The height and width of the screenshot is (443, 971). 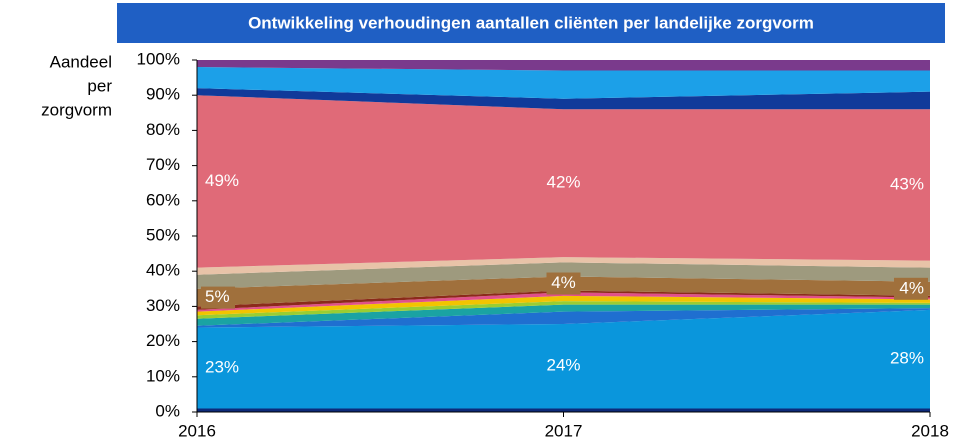 I want to click on y-tick-label: 20%, so click(x=163, y=340).